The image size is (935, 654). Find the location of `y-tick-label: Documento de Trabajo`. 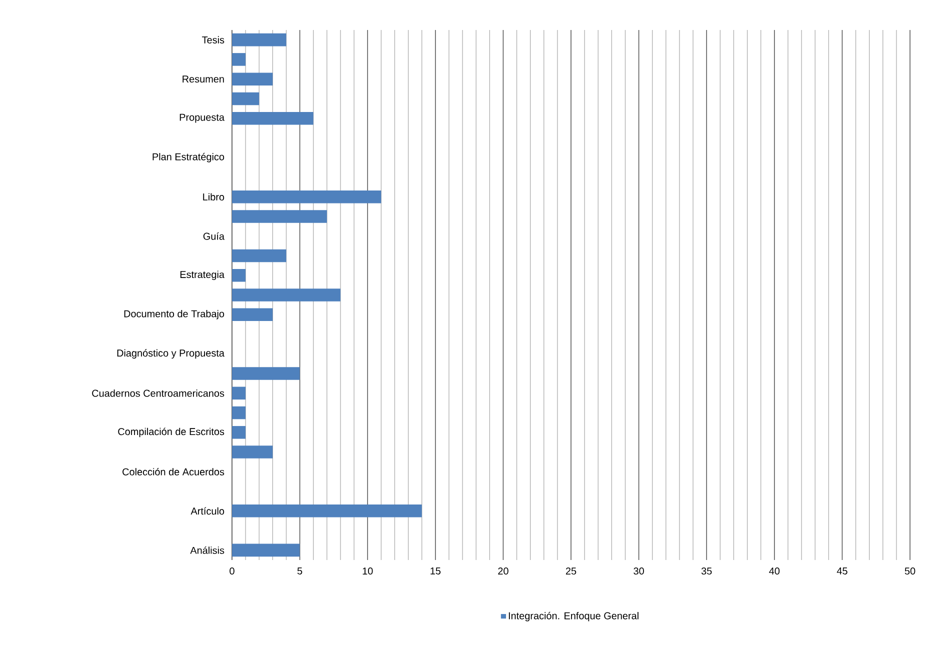

y-tick-label: Documento de Trabajo is located at coordinates (174, 315).